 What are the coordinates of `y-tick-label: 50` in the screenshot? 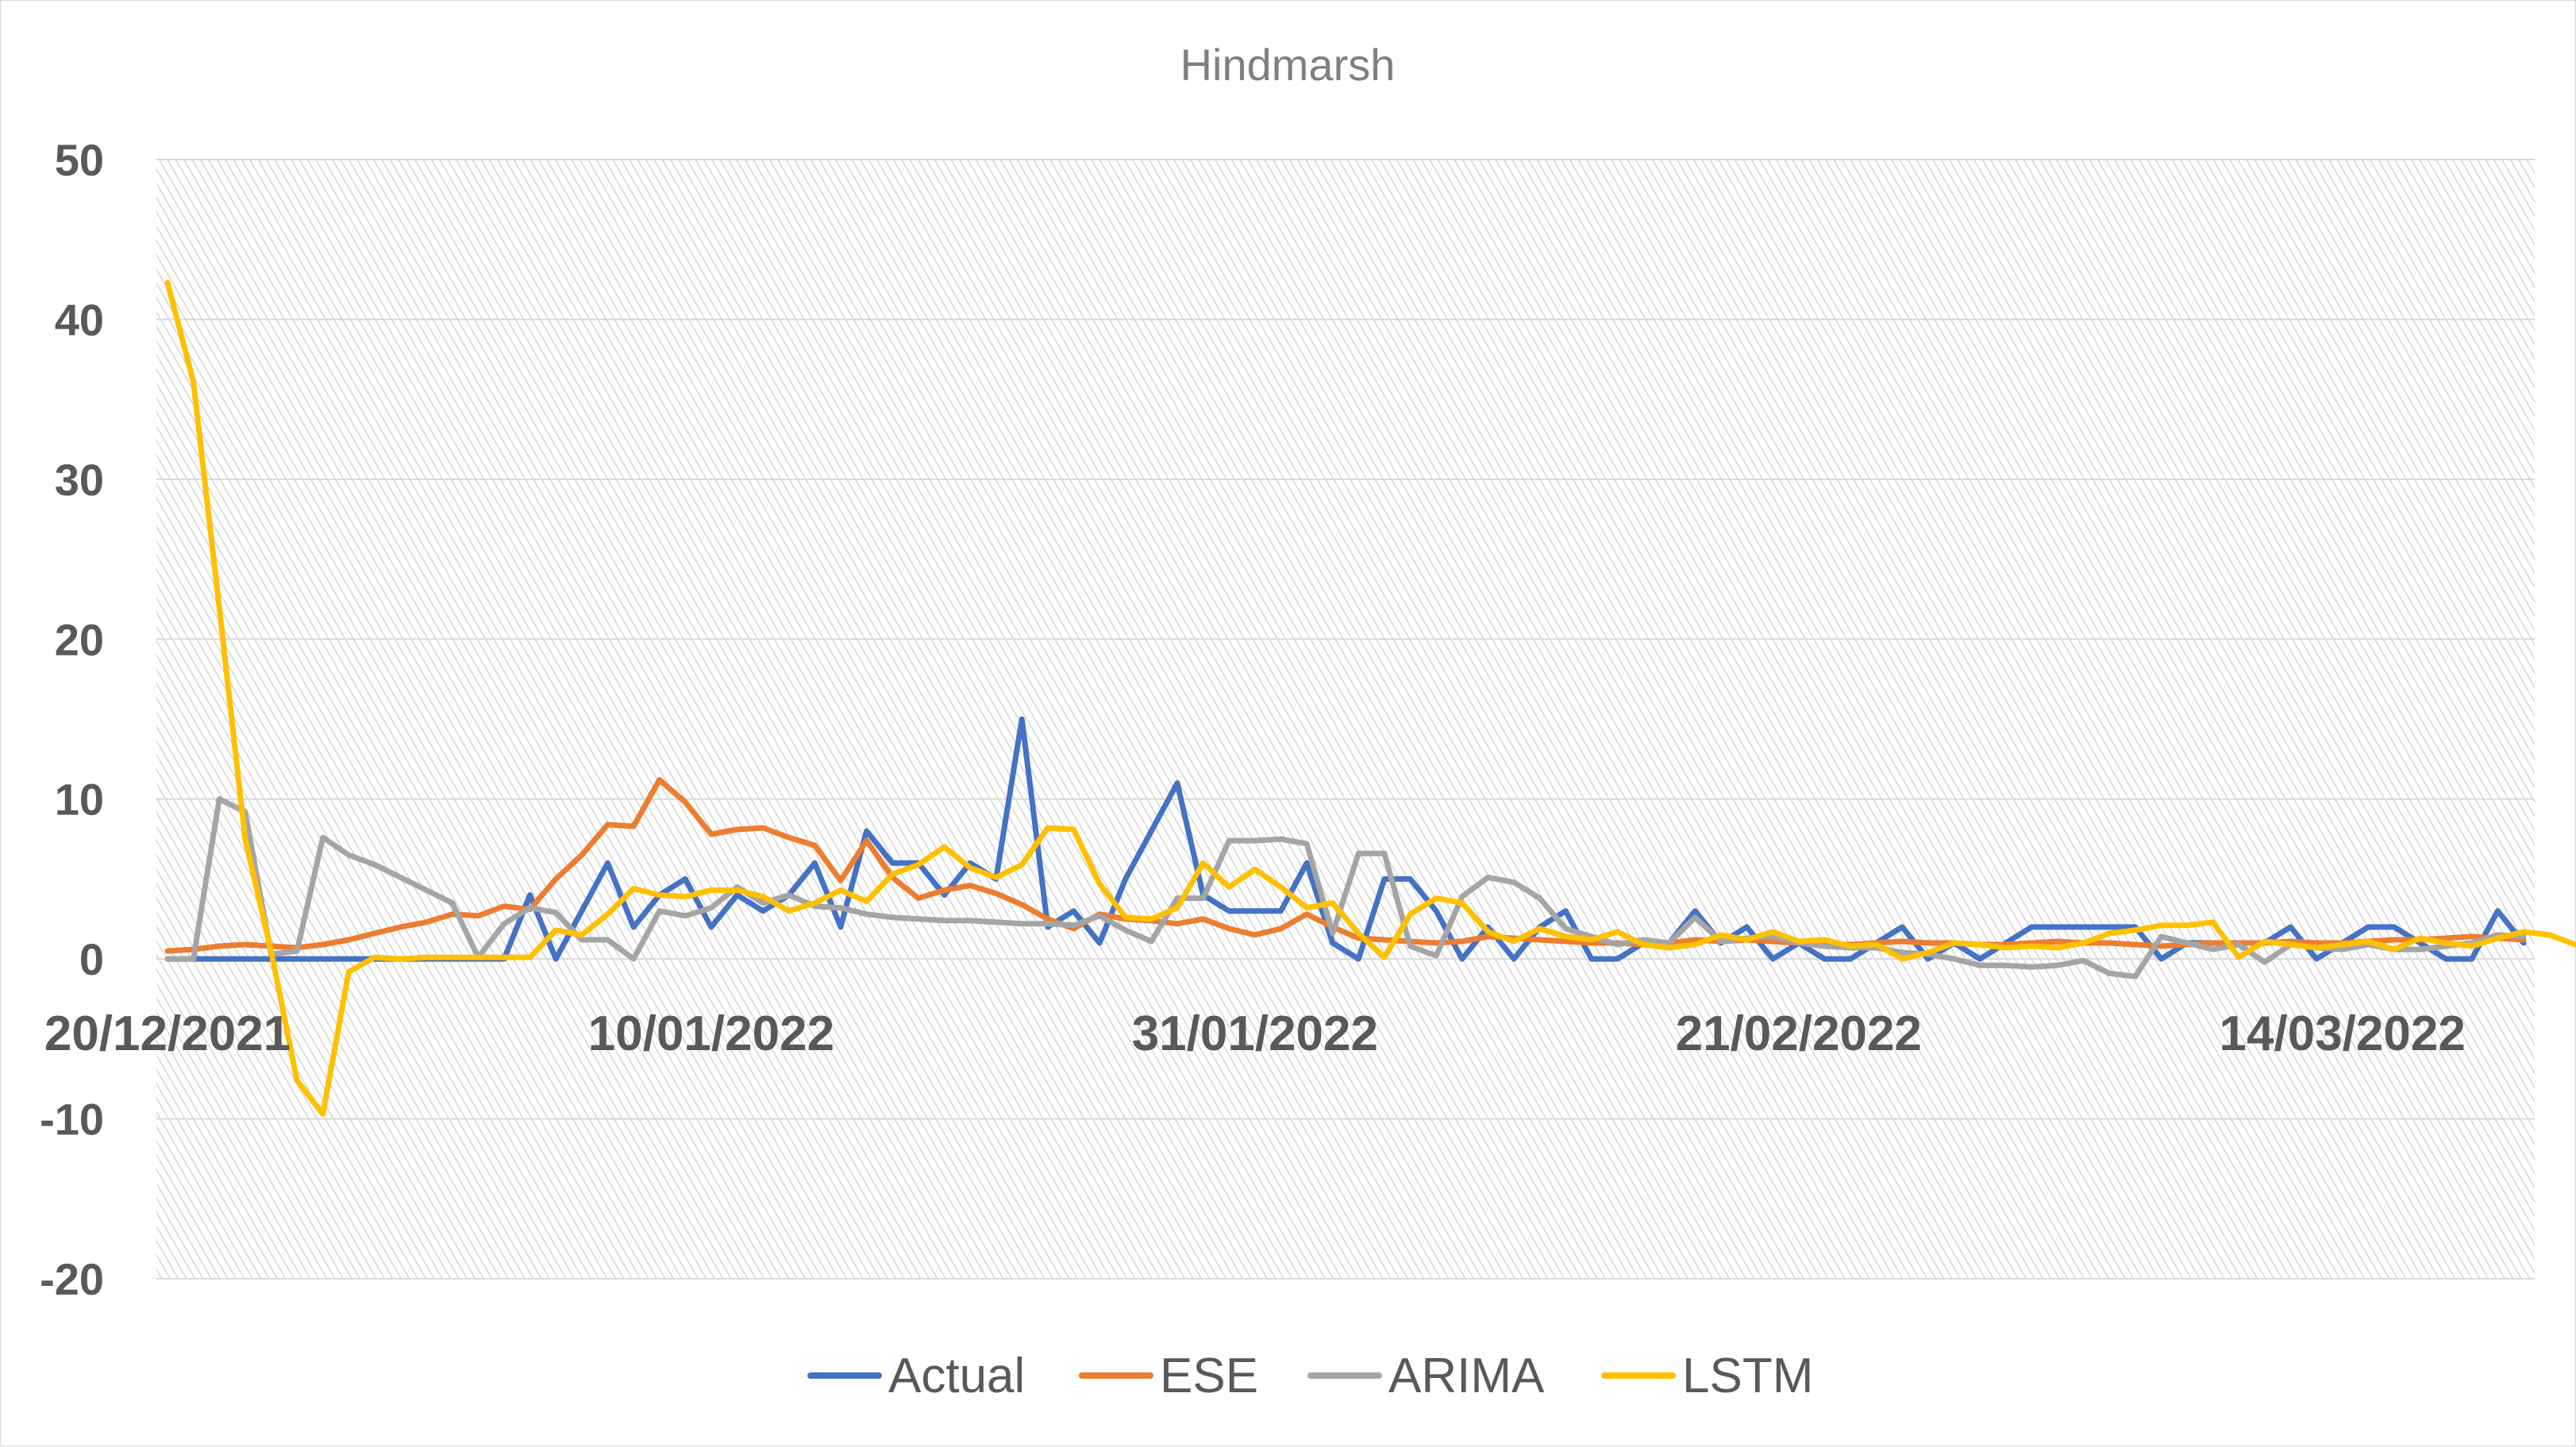 It's located at (79, 160).